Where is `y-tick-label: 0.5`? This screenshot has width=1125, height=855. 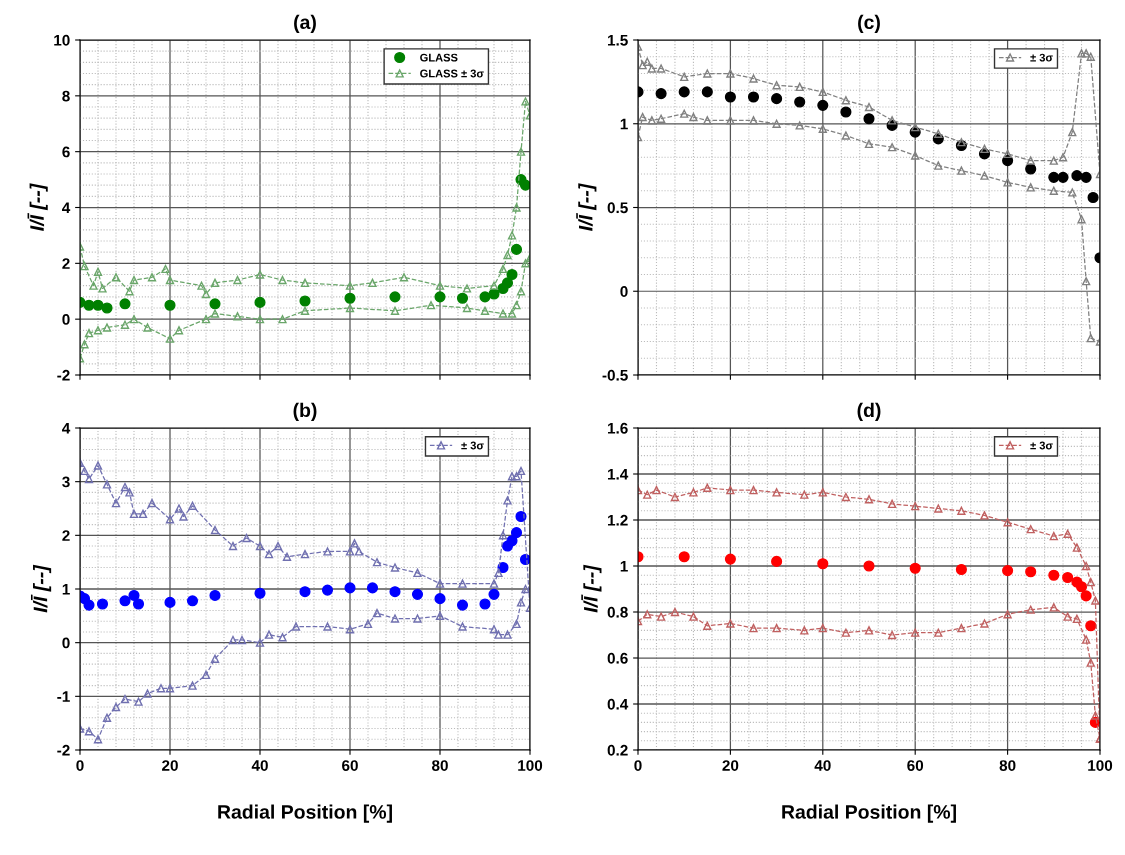
y-tick-label: 0.5 is located at coordinates (617, 208).